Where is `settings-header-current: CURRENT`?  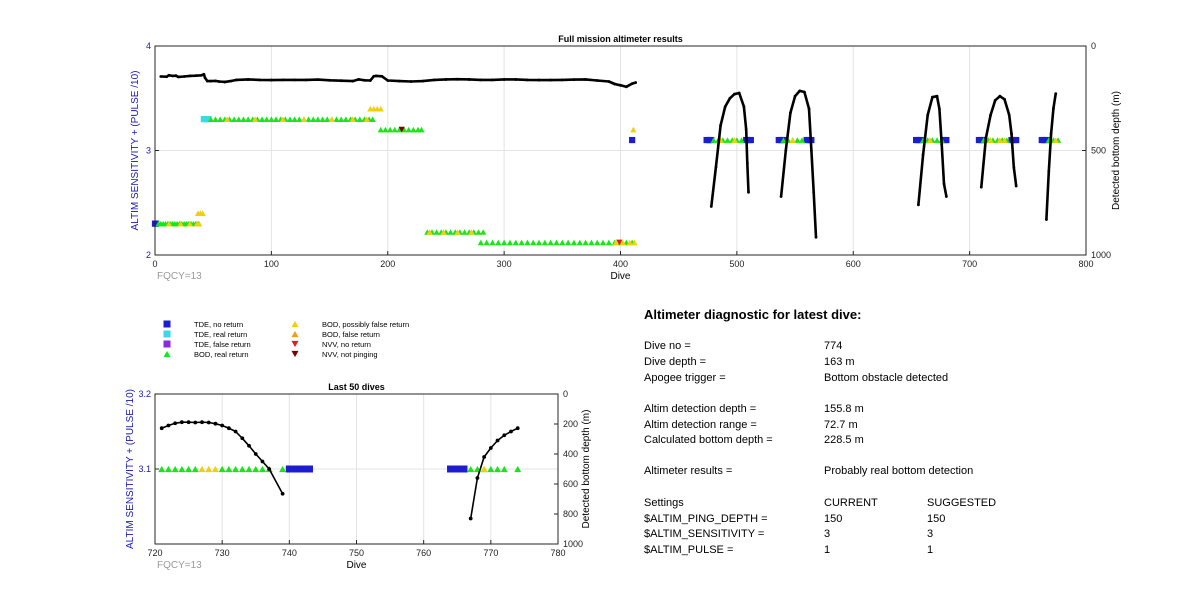 settings-header-current: CURRENT is located at coordinates (851, 503).